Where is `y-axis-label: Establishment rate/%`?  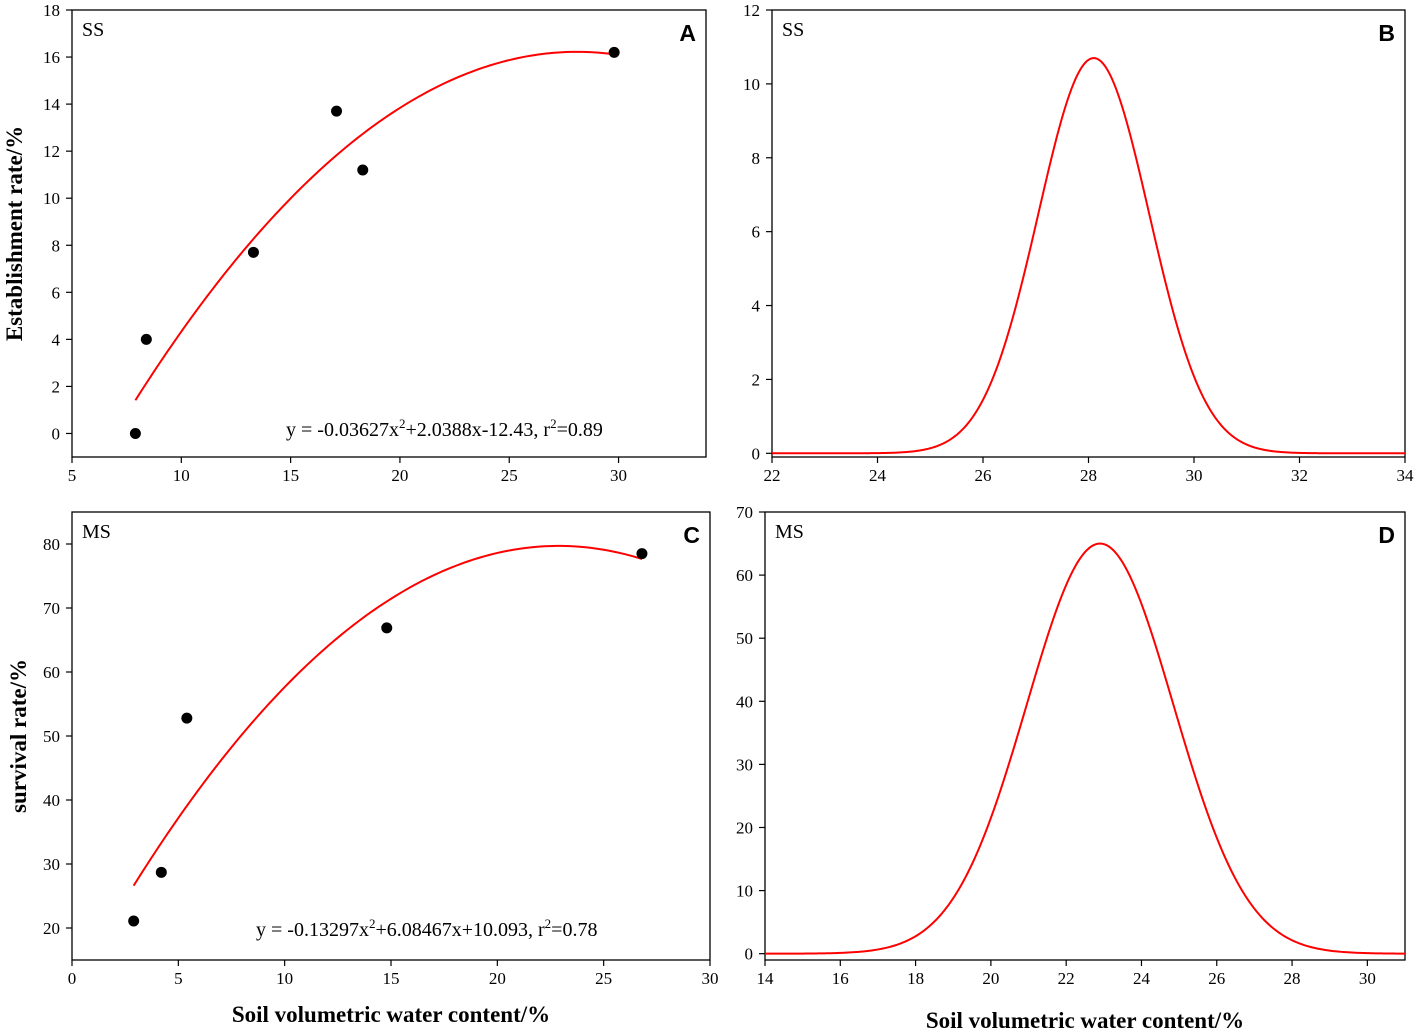
y-axis-label: Establishment rate/% is located at coordinates (14, 233).